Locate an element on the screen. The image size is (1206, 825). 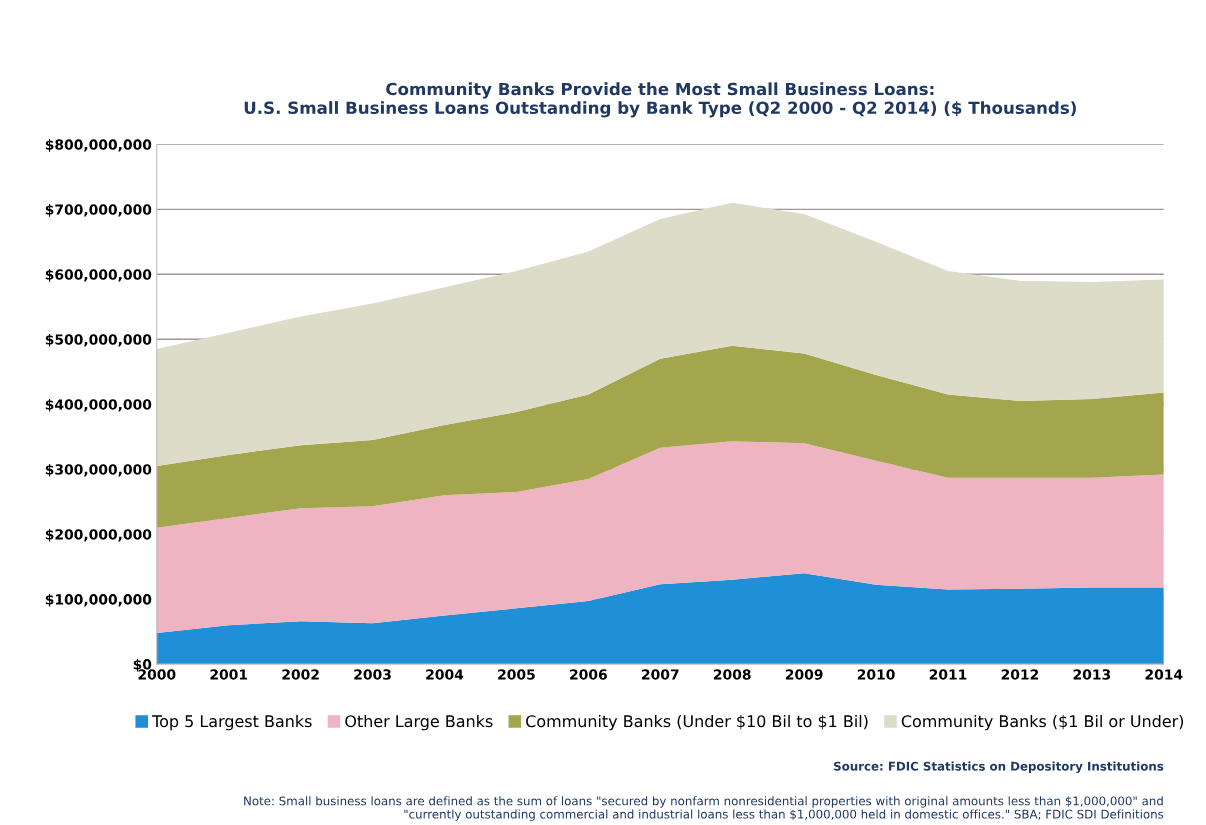
x-tick-label: 2013 is located at coordinates (1092, 674).